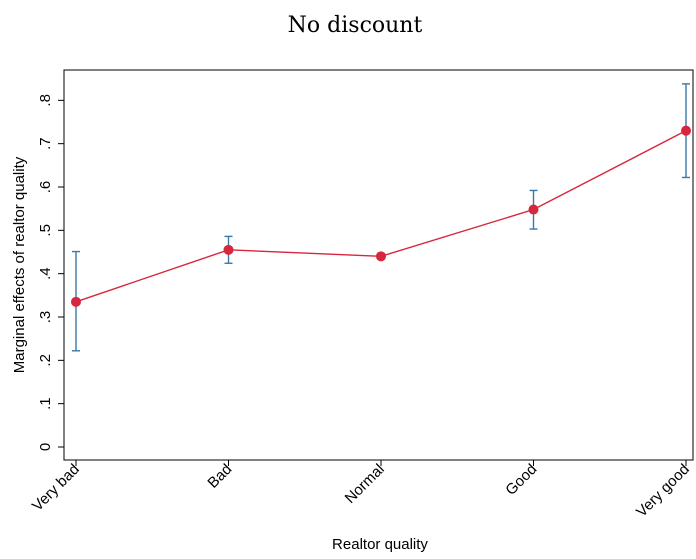 The width and height of the screenshot is (696, 559). I want to click on x-axis-label: Realtor quality, so click(380, 544).